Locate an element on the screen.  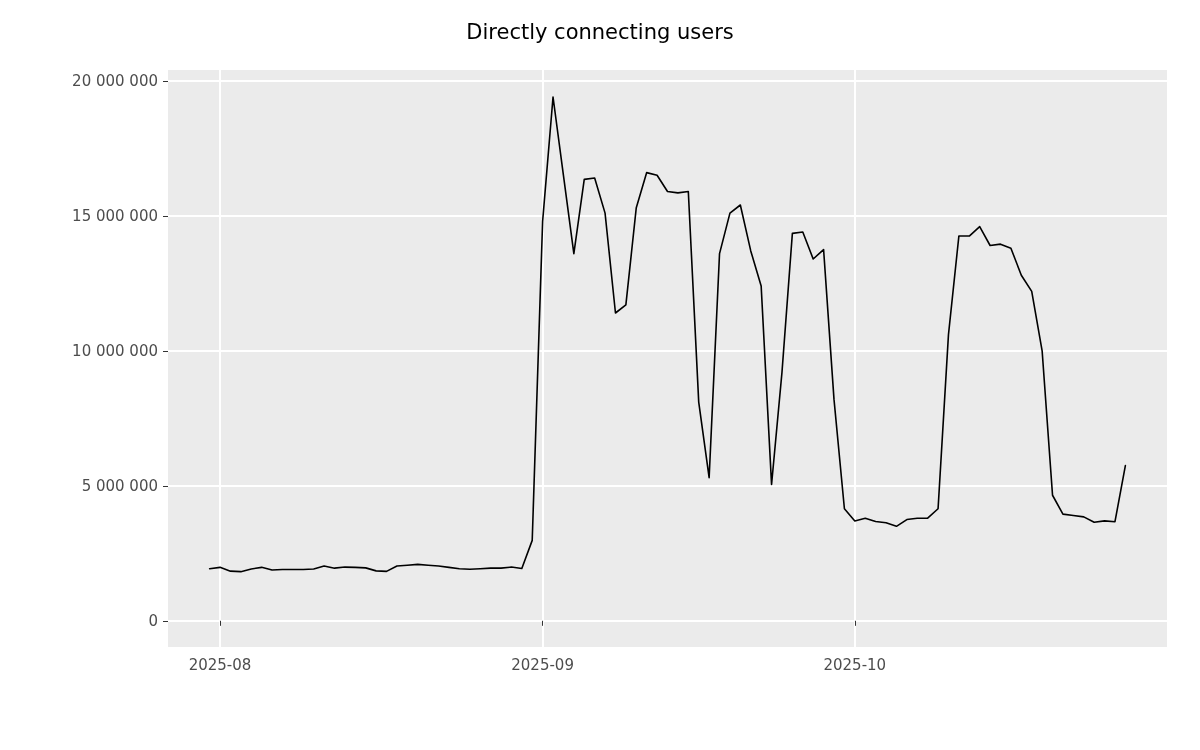
chart-title: Directly connecting users is located at coordinates (600, 31).